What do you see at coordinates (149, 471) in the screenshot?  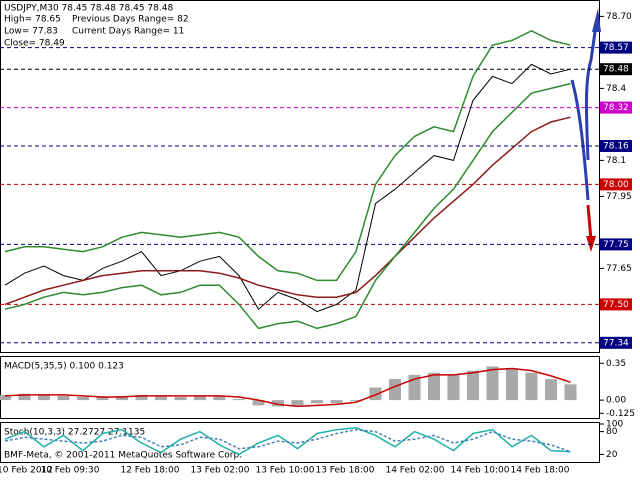 I see `x-tick-label: 12 Feb 18:00` at bounding box center [149, 471].